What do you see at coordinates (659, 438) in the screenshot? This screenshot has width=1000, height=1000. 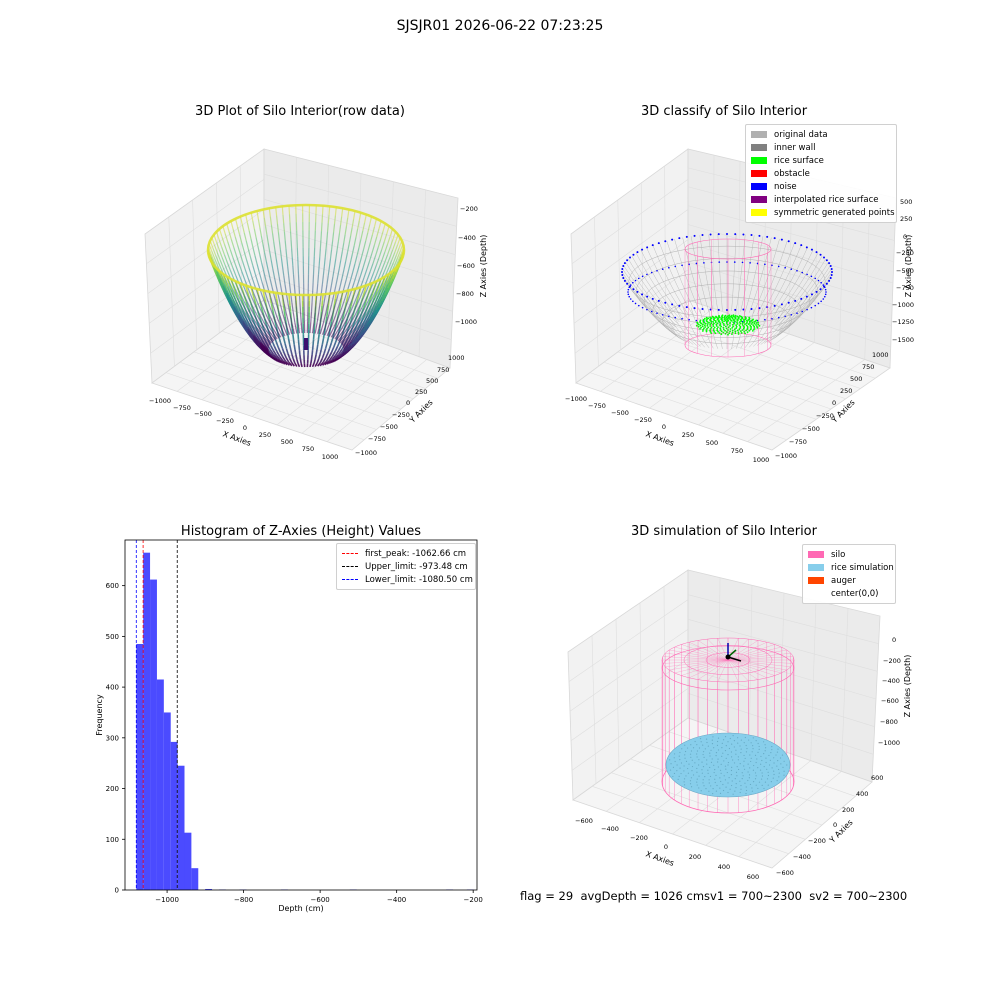 I see `plot2-xlabel: X Axies` at bounding box center [659, 438].